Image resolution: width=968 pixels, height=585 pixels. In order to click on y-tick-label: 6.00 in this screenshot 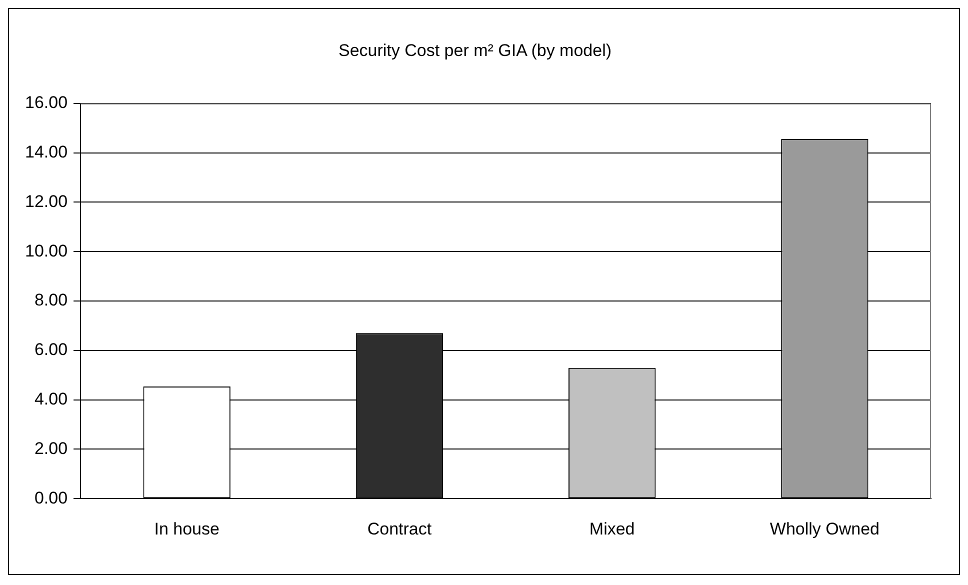, I will do `click(51, 350)`.